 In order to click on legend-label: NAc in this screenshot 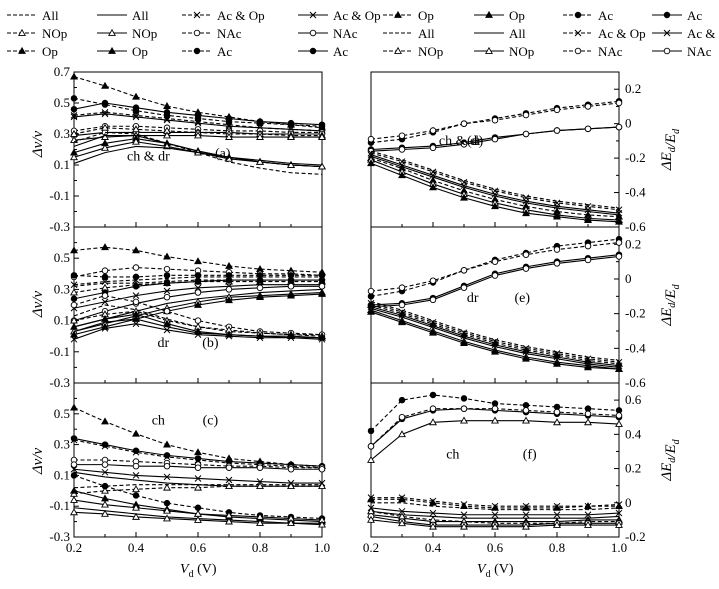, I will do `click(229, 33)`.